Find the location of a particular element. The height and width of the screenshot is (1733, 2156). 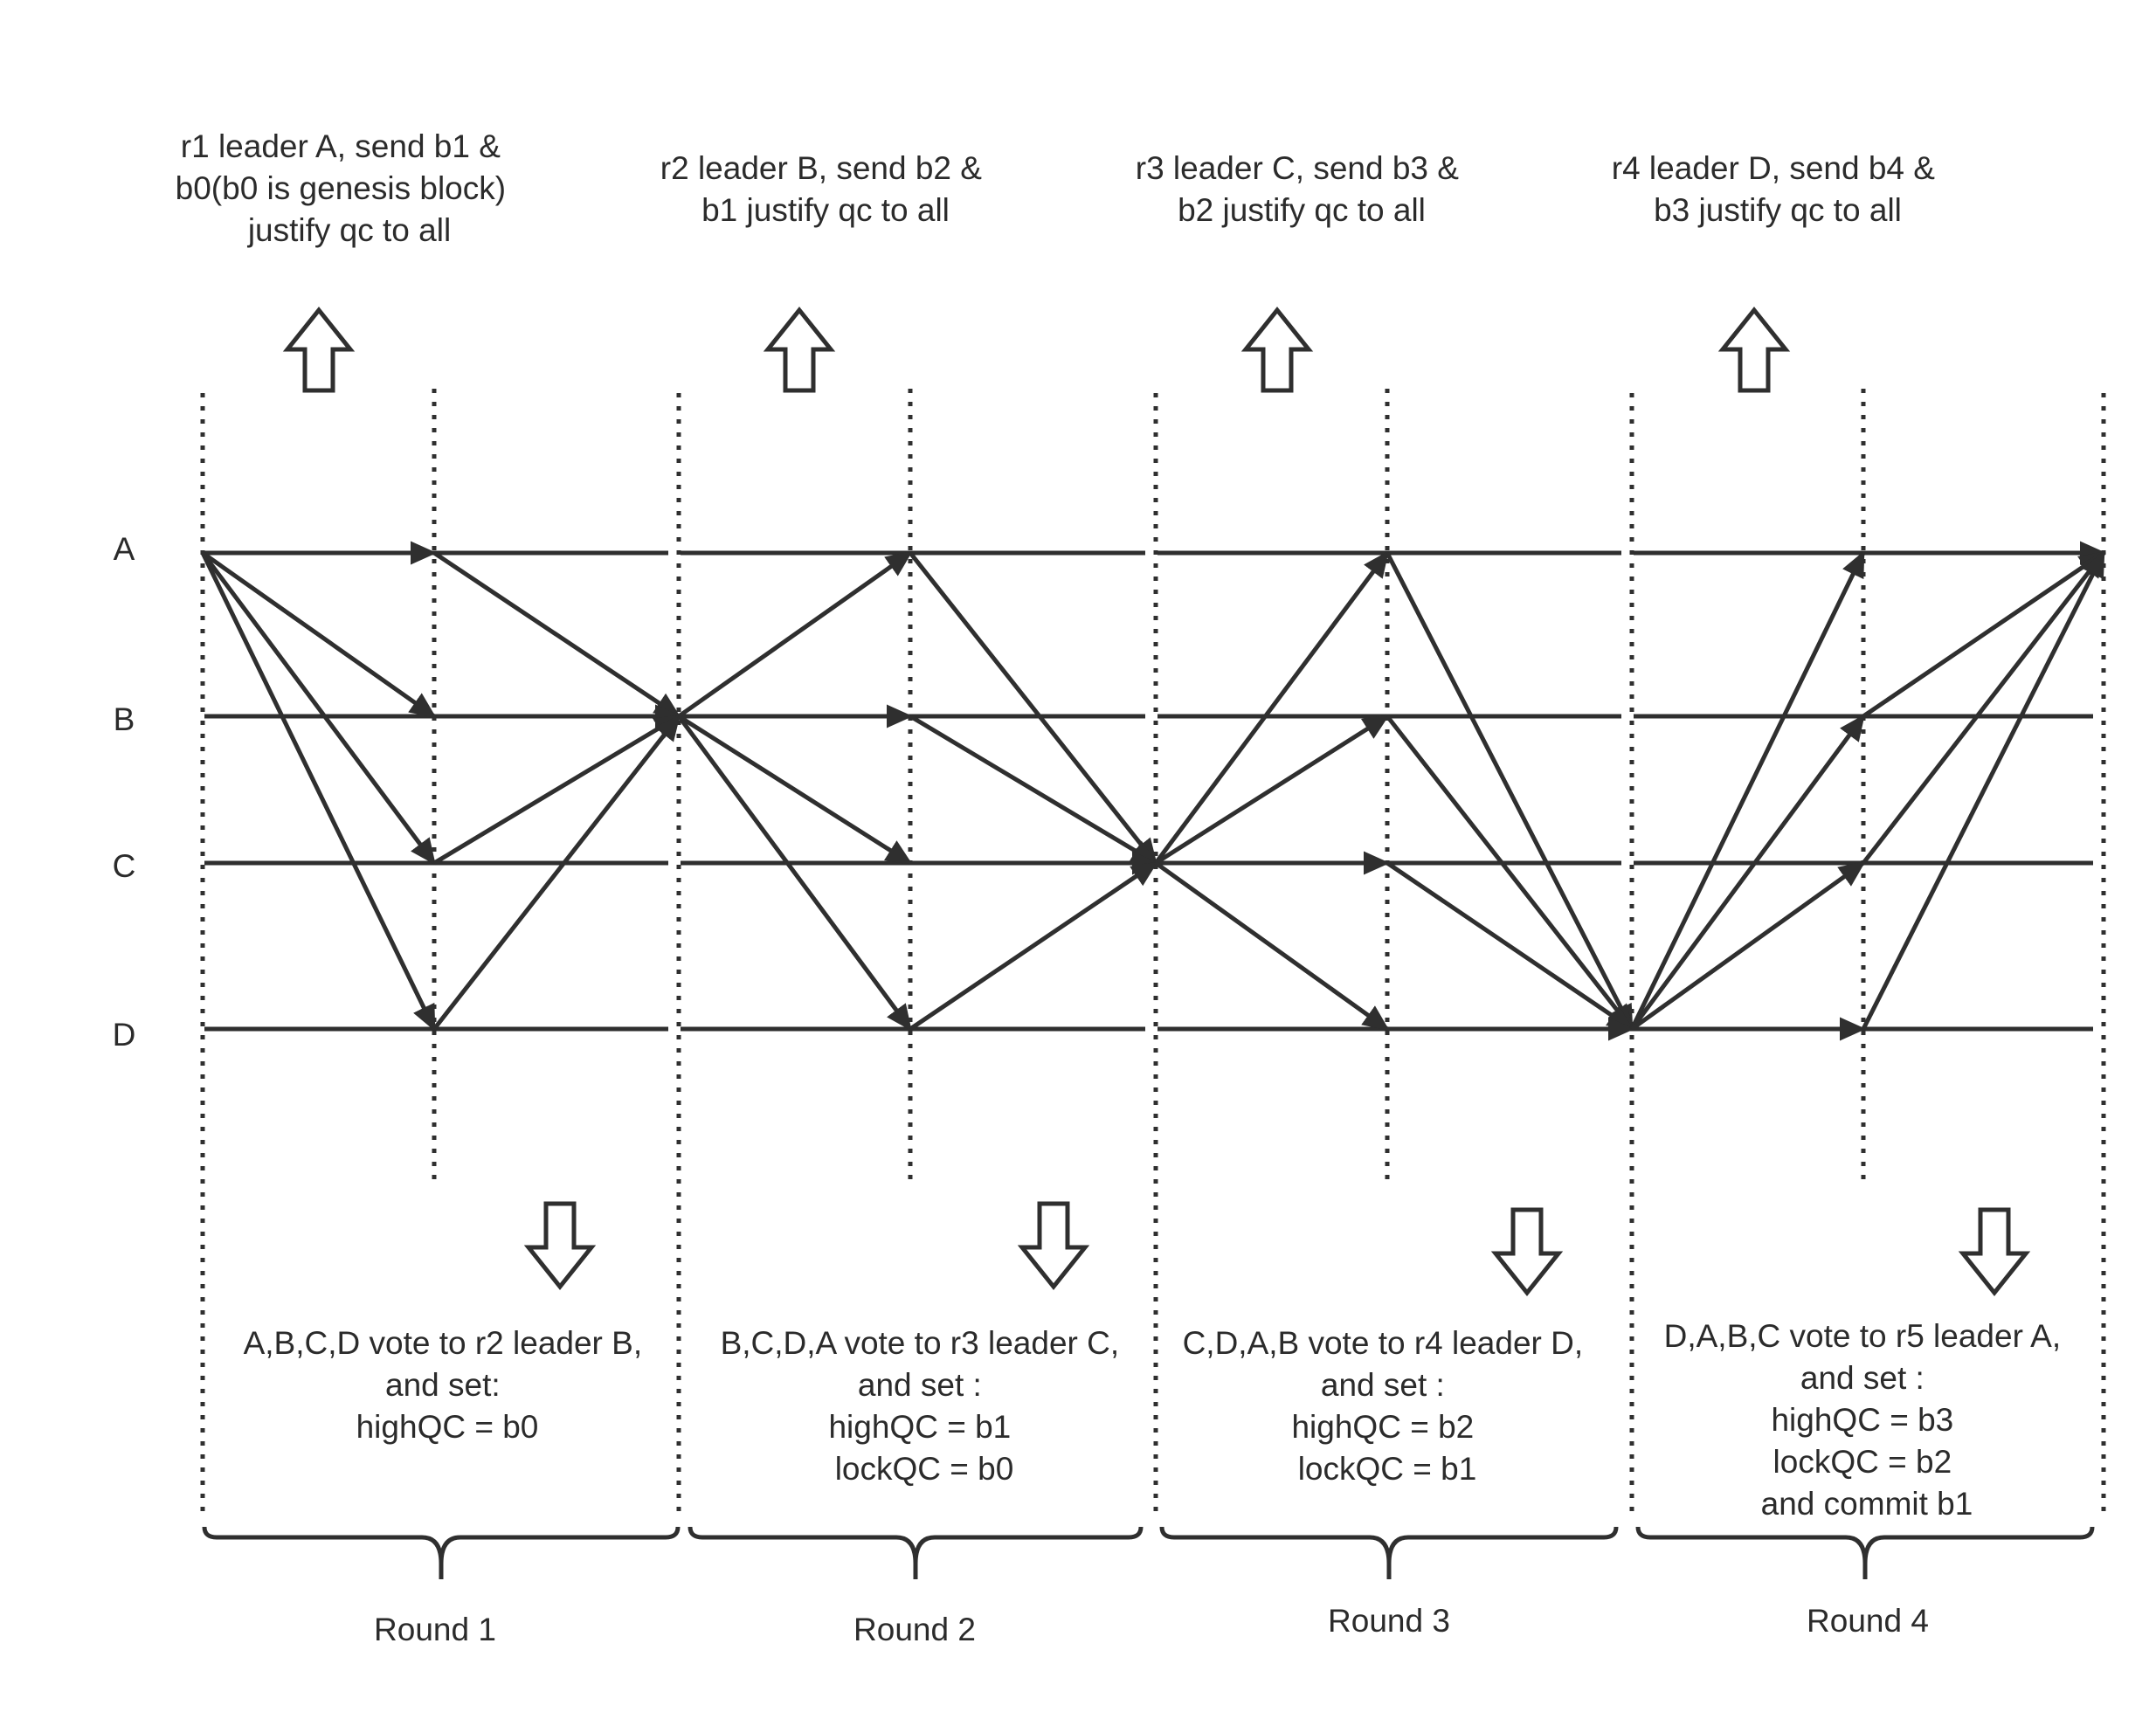

proposal-arrow-r1-a-to-d is located at coordinates (319, 792).